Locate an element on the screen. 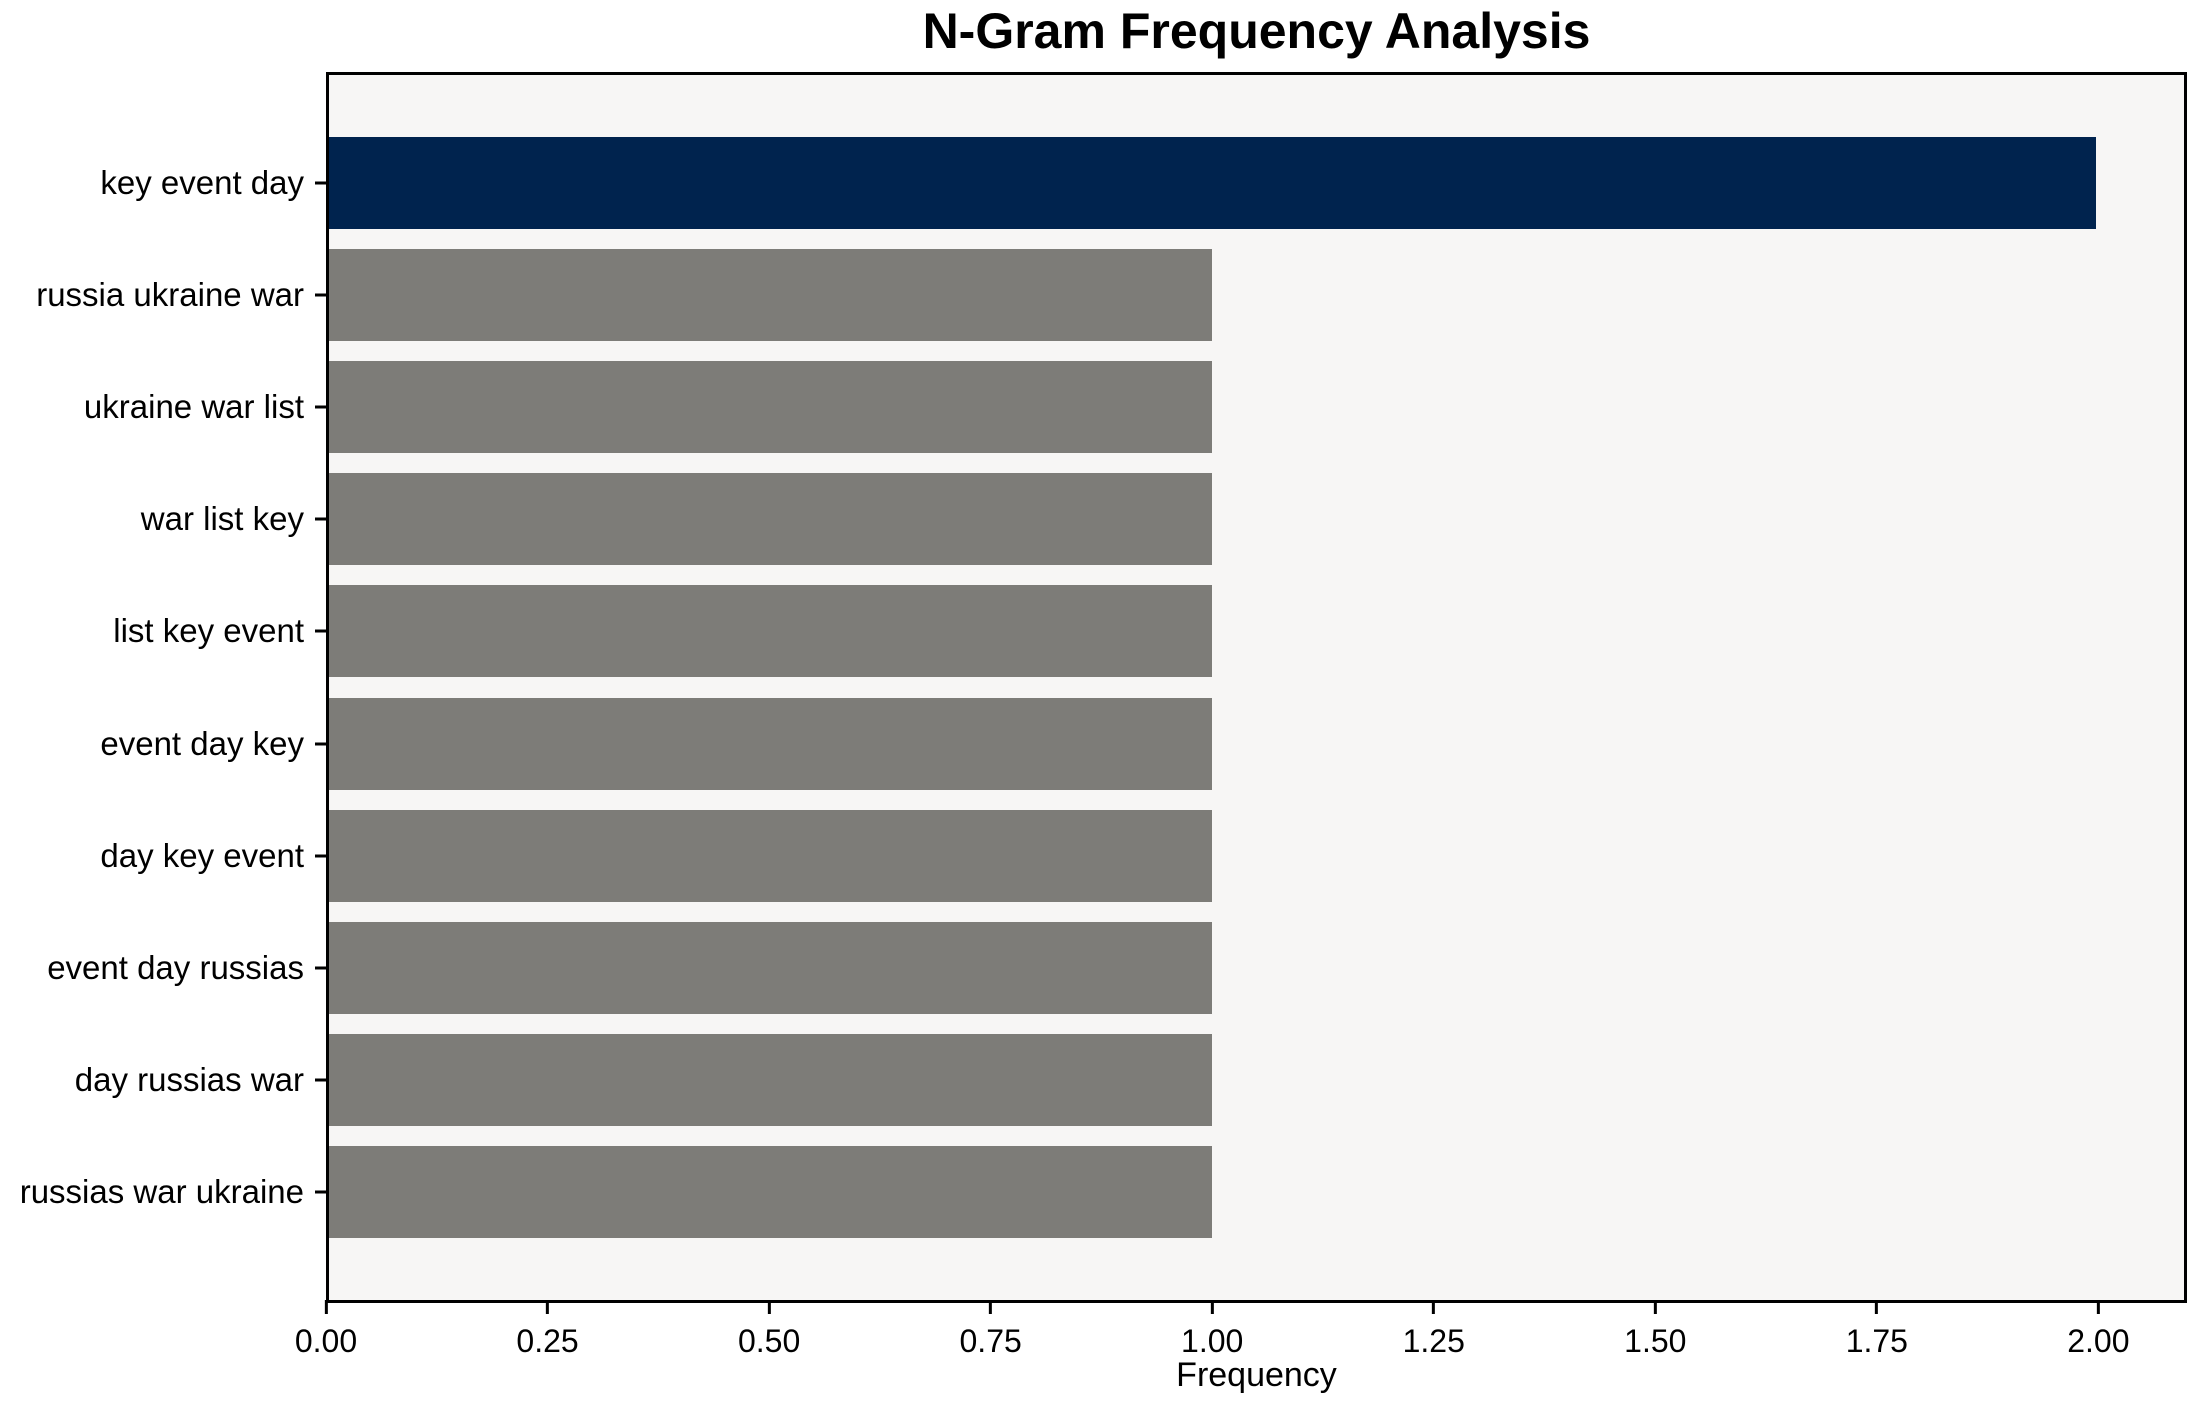 This screenshot has width=2206, height=1414. x-tick: 1.50 is located at coordinates (1655, 1330).